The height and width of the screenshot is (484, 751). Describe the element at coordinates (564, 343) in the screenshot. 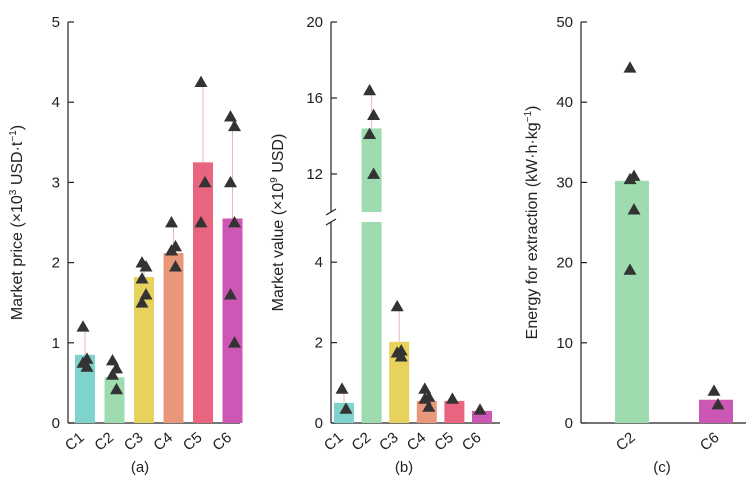

I see `y-tick-label: 10` at that location.